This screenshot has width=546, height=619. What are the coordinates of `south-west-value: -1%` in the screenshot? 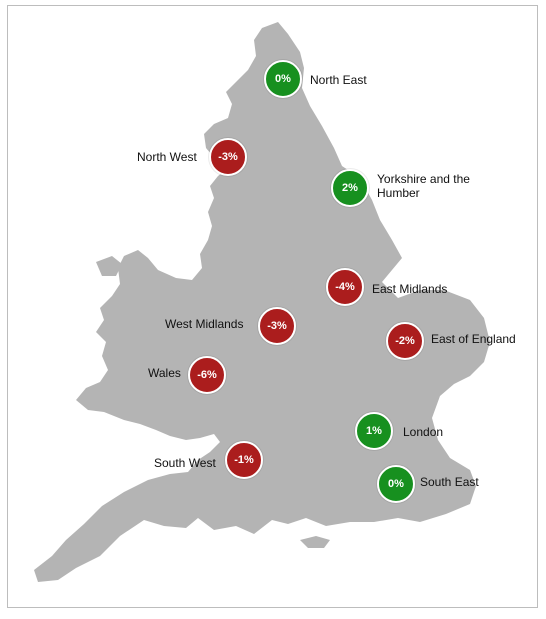 It's located at (244, 460).